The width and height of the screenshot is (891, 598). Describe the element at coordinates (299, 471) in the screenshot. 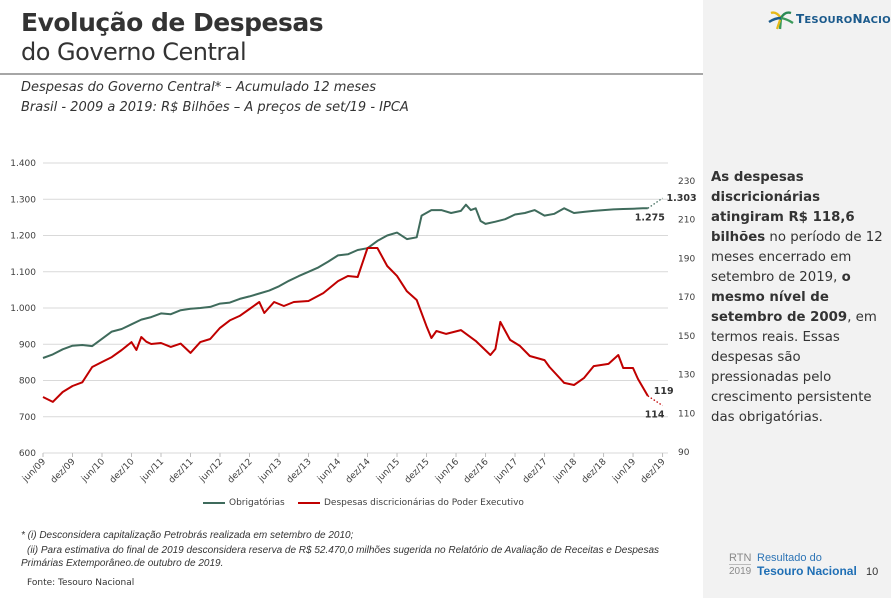

I see `x-axis-tick-label: dez/13` at that location.